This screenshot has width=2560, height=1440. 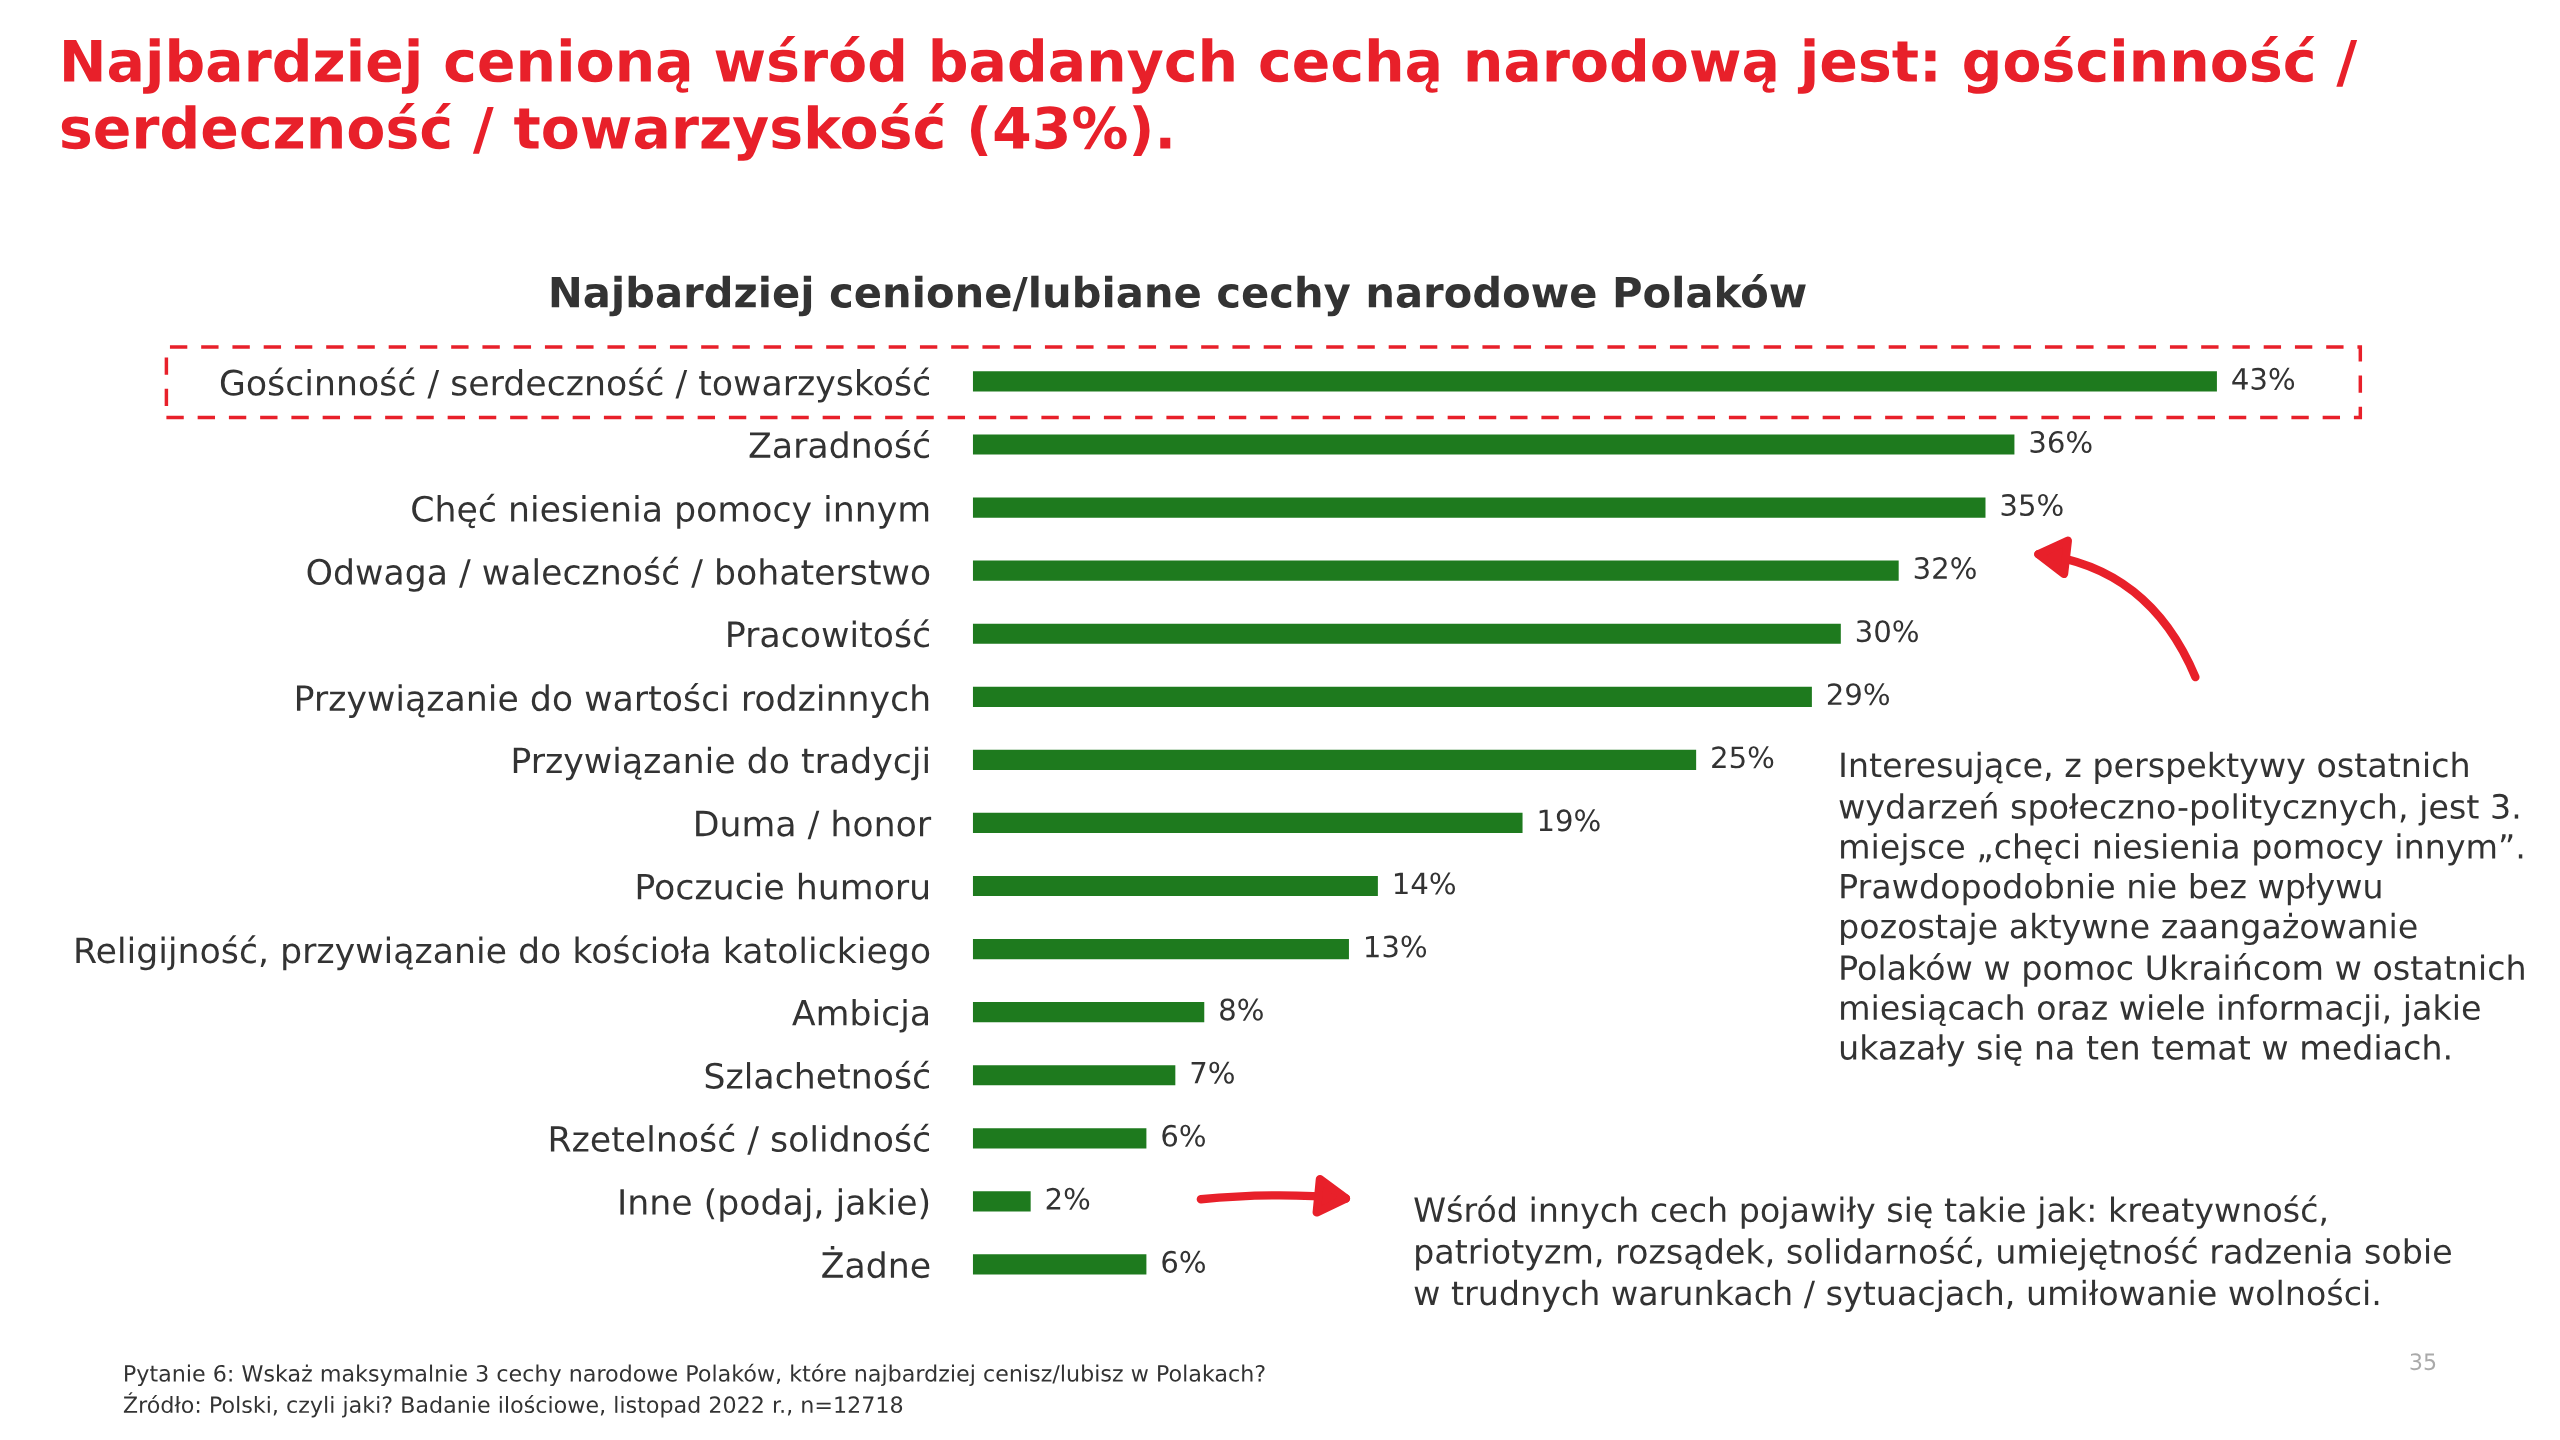 I want to click on text: Pytanie 6: Wskaż maksymalnie 3 cechy narodowe Polaków, które najbardziej cenisz/lubisz w Polakach? Źródło: Polski, czyli jaki? Badanie ilościowe, listopad 2022 r., n=12718, so click(x=694, y=1390).